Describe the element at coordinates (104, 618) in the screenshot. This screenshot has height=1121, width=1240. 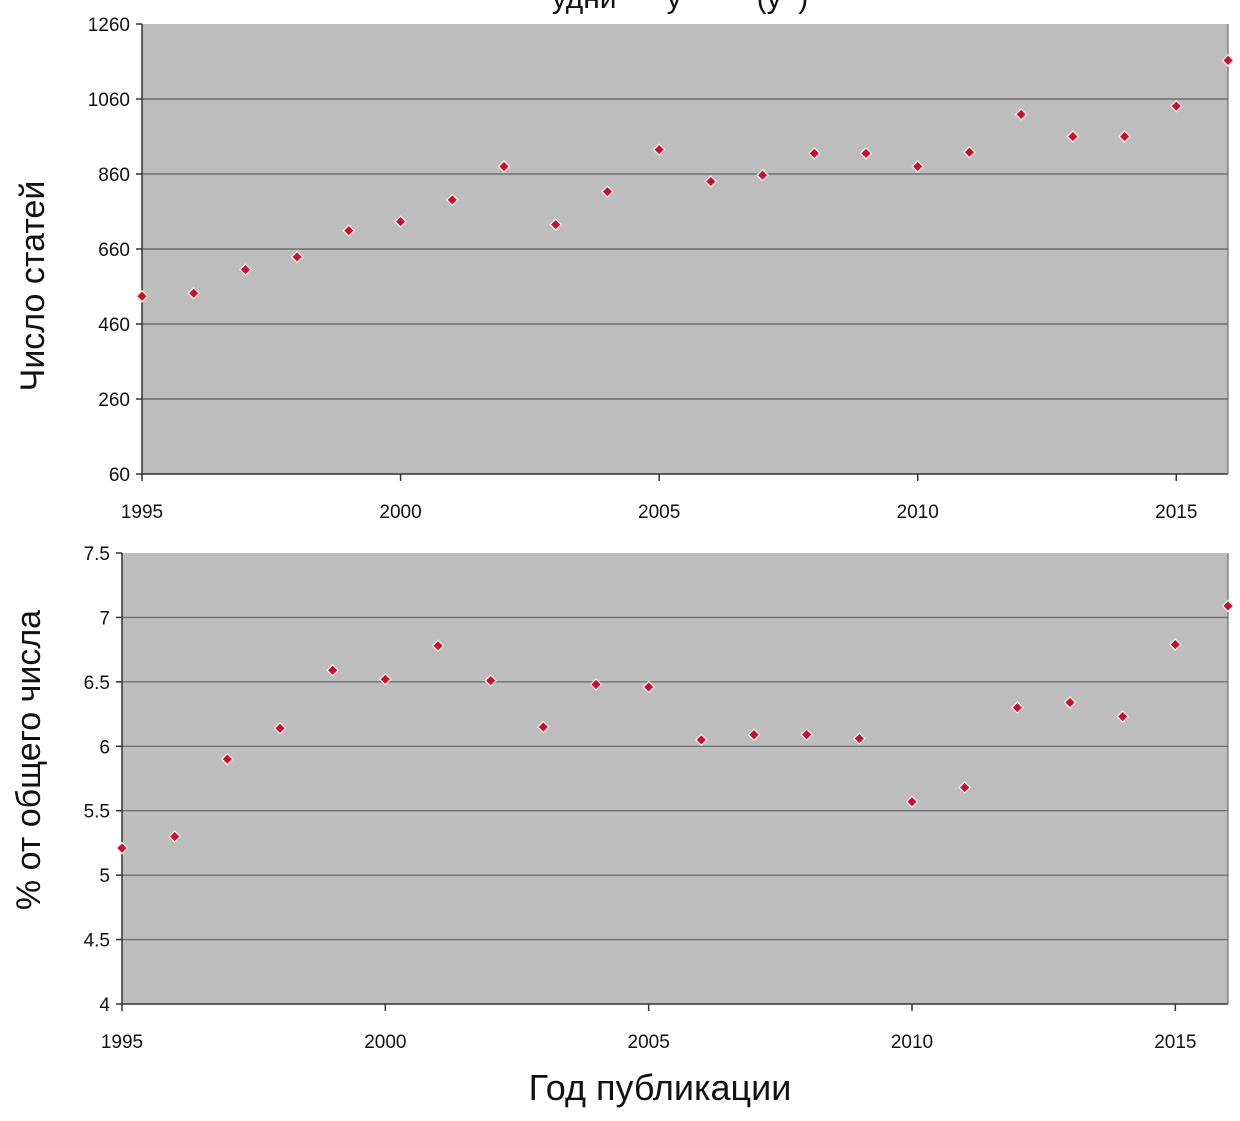
I see `y-tick-label: 7` at that location.